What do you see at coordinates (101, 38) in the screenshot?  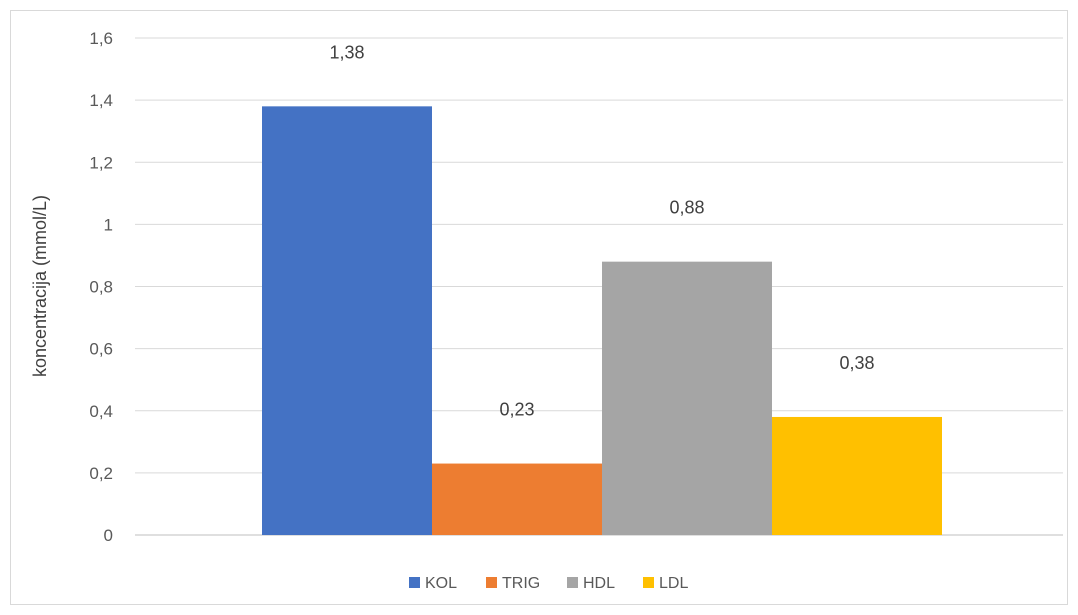 I see `y-tick-label: 1,6` at bounding box center [101, 38].